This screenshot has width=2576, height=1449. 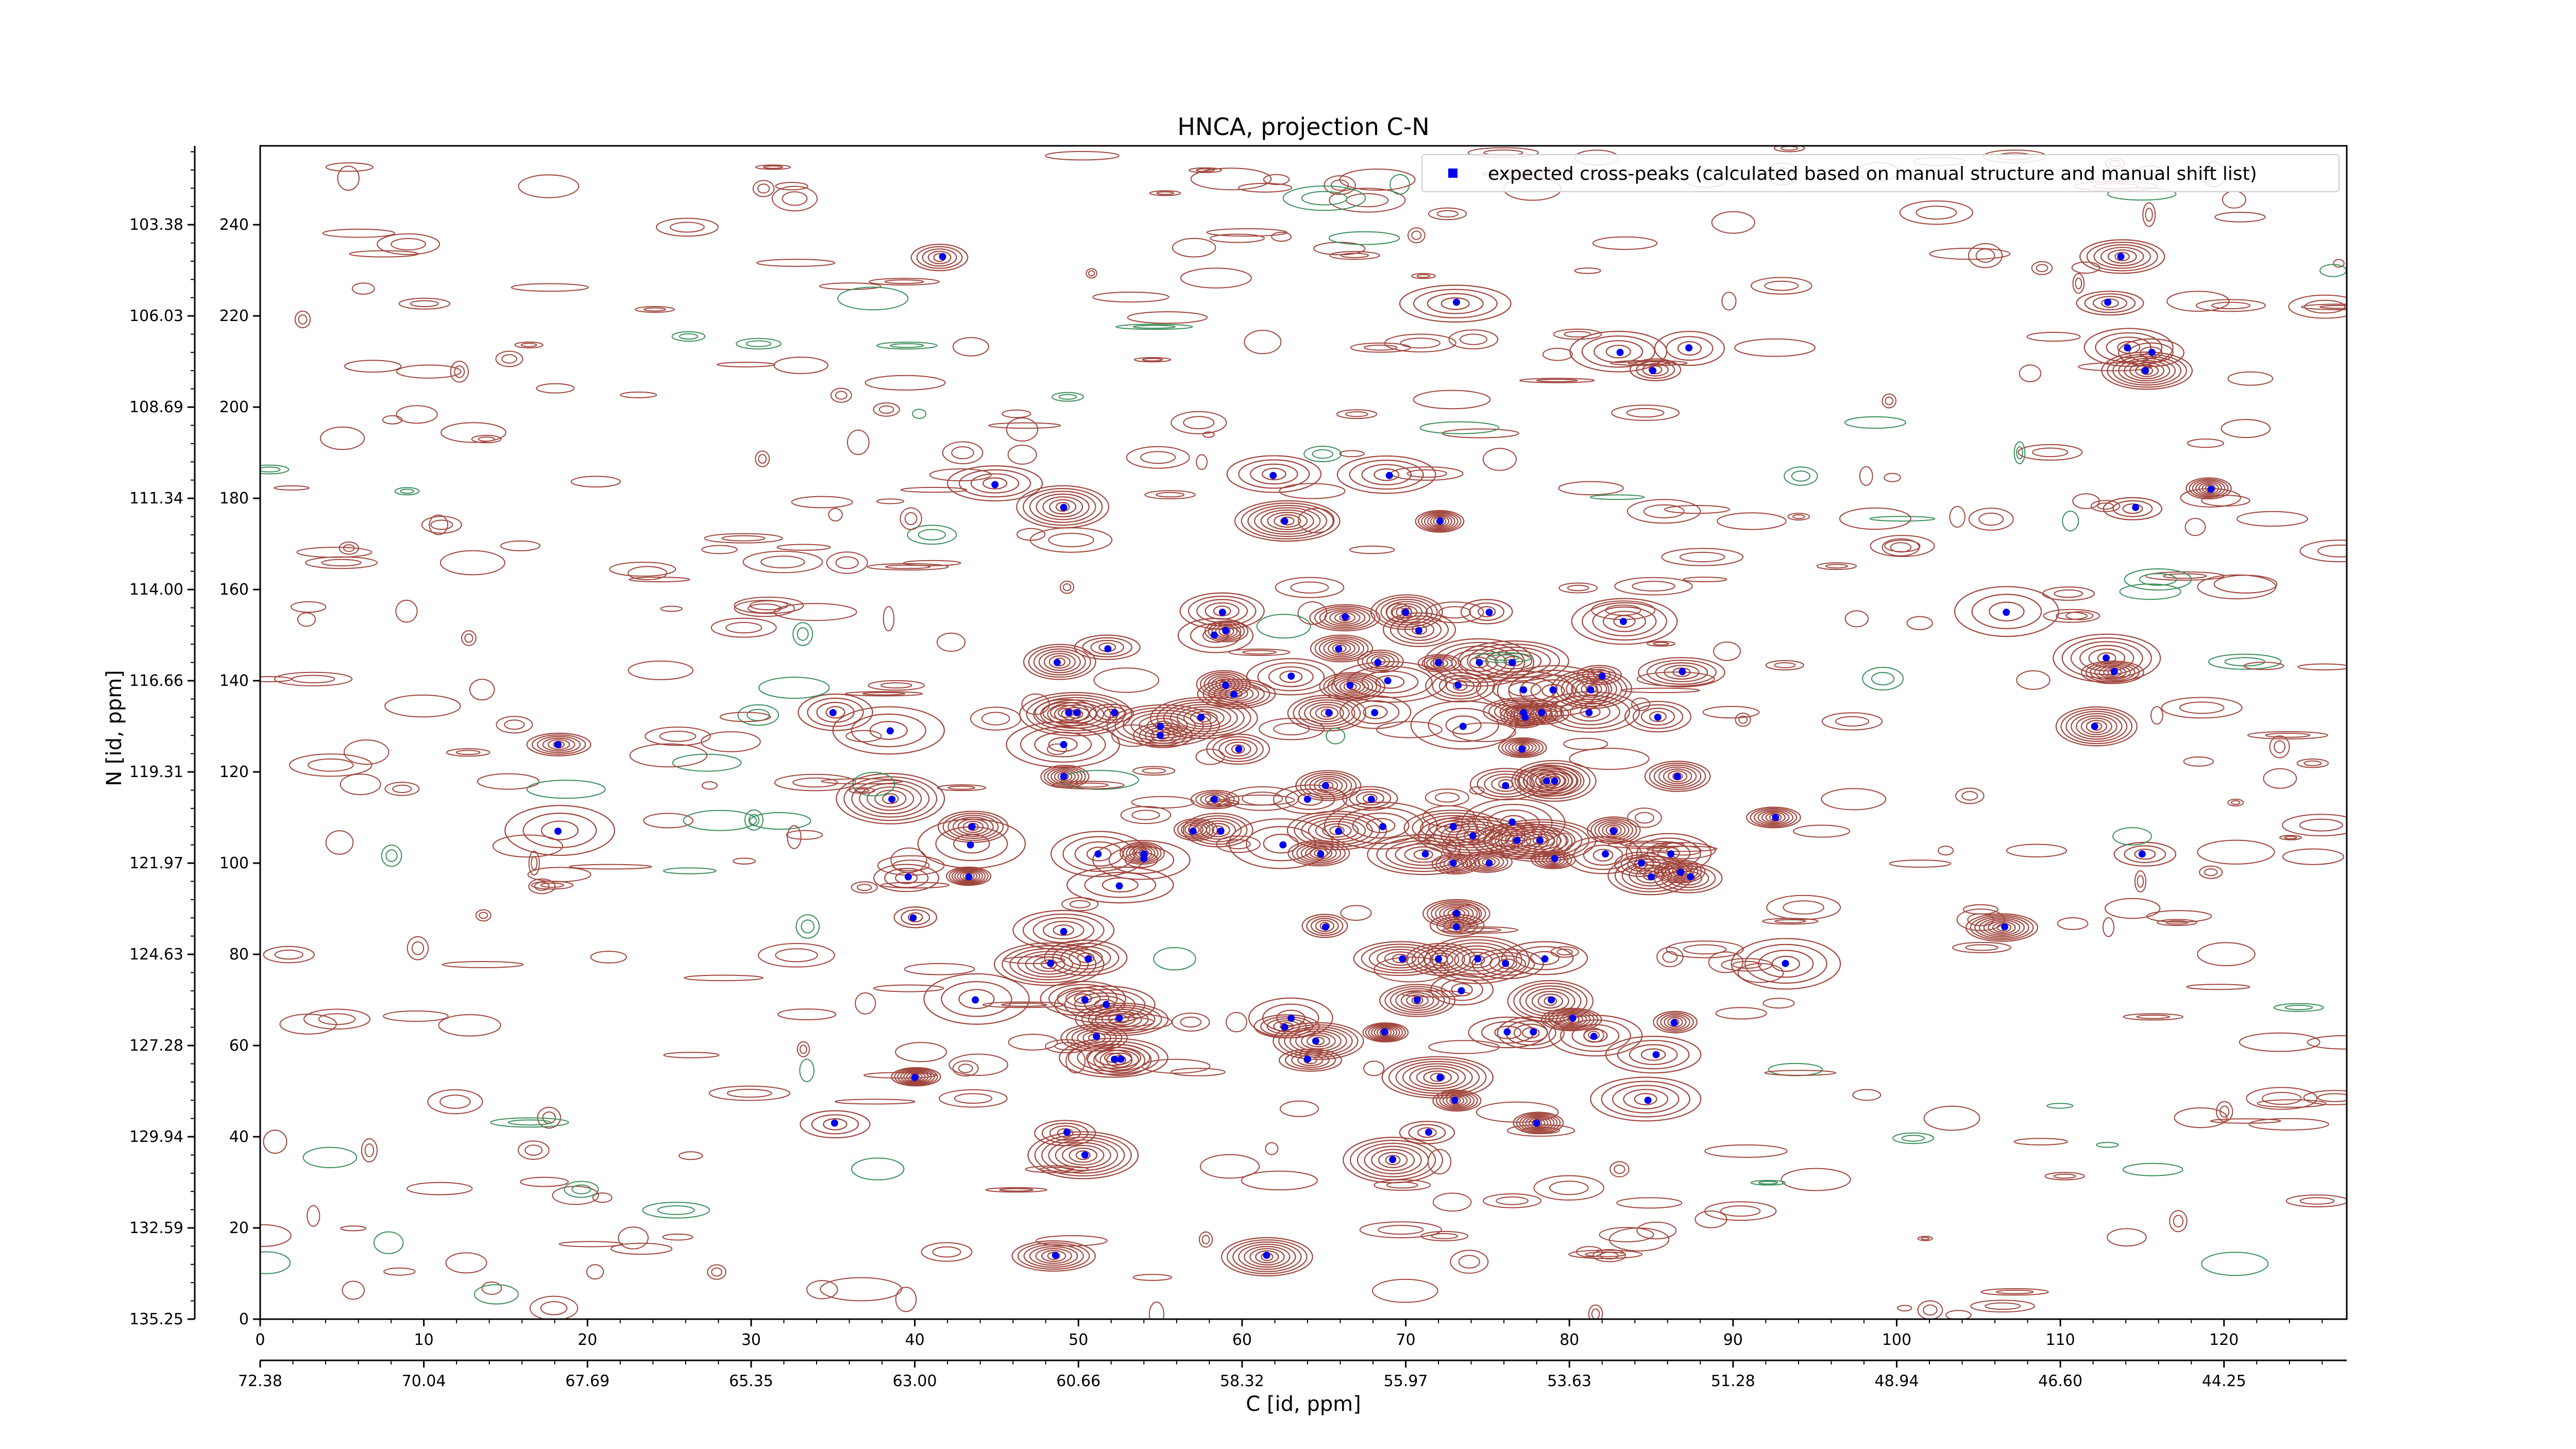 What do you see at coordinates (156, 407) in the screenshot?
I see `y-ppm-tick-label: 108.69` at bounding box center [156, 407].